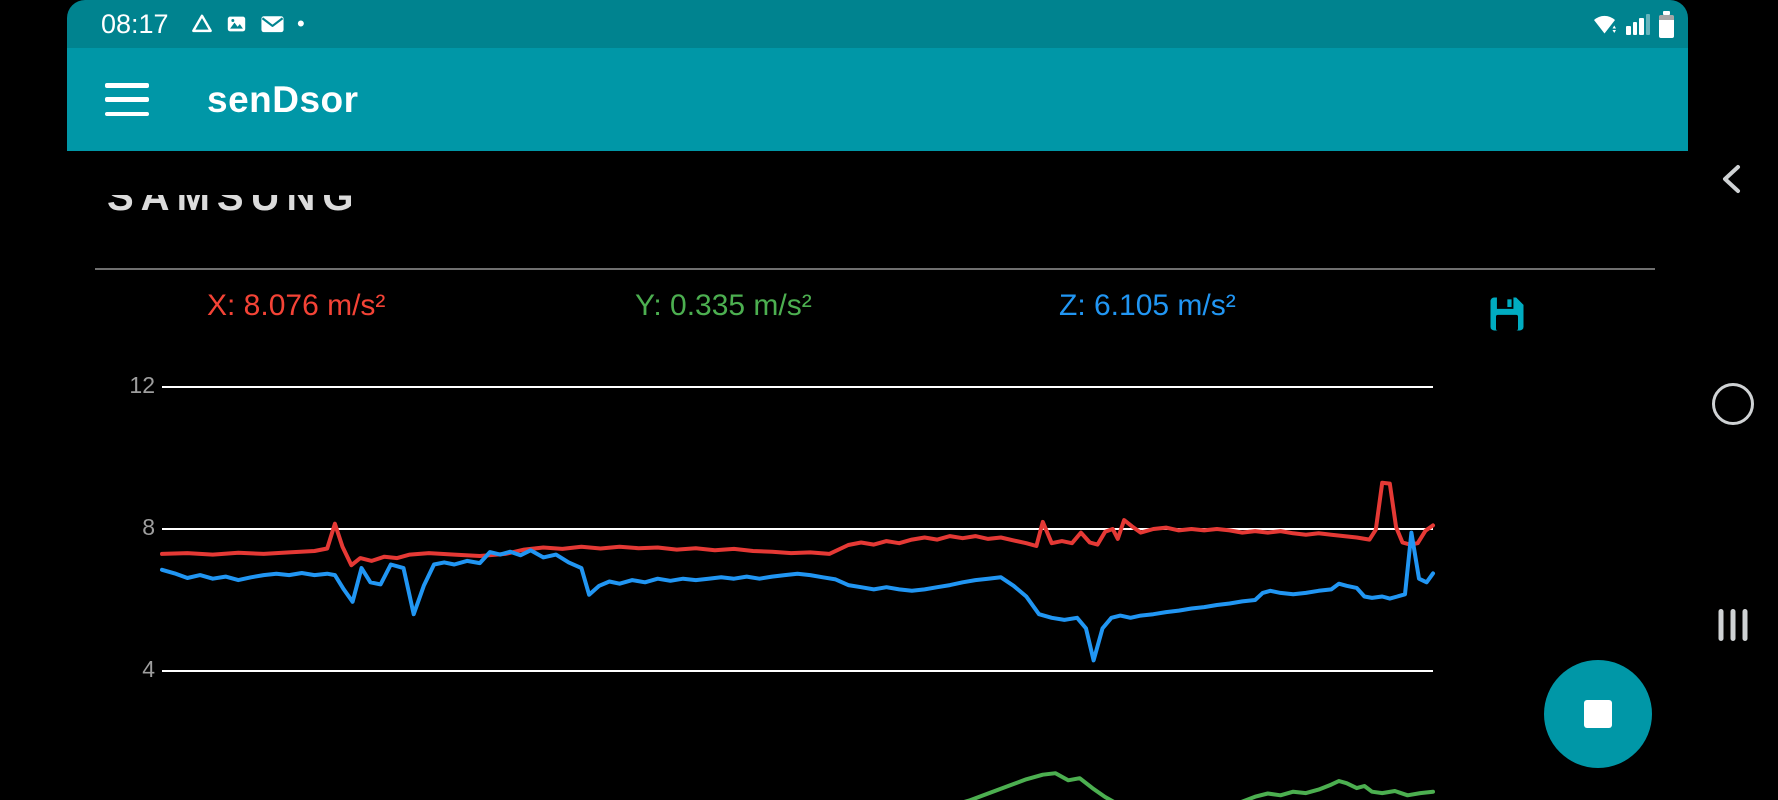  I want to click on reading-z: Z: 6.105 m/s², so click(1147, 305).